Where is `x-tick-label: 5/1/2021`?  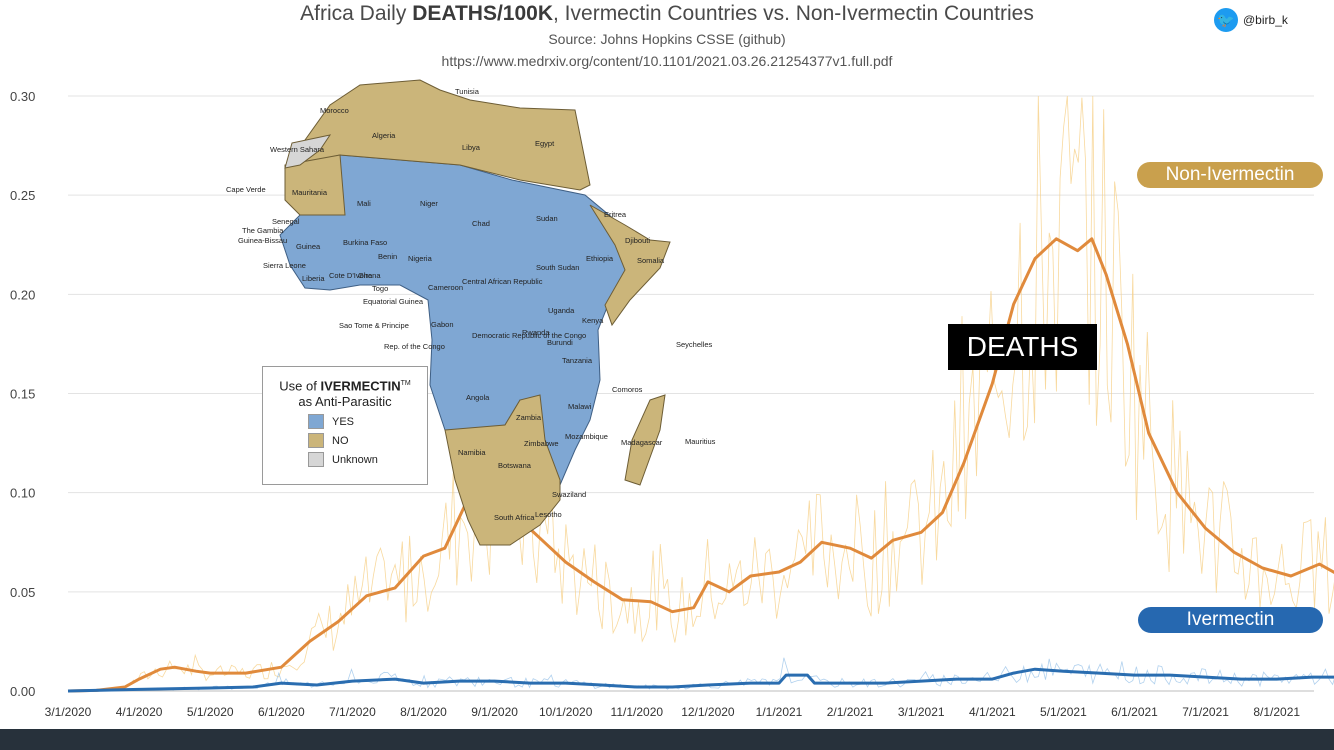
x-tick-label: 5/1/2021 is located at coordinates (1063, 712).